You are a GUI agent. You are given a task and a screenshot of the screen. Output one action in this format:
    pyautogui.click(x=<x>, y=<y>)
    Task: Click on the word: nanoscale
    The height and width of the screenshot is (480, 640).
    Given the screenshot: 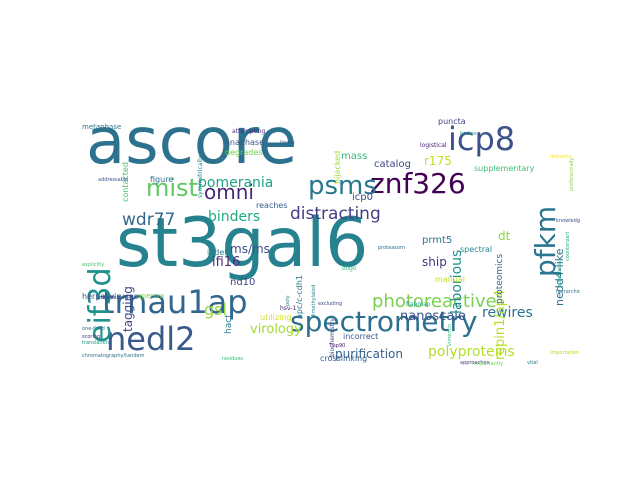 What is the action you would take?
    pyautogui.click(x=433, y=316)
    